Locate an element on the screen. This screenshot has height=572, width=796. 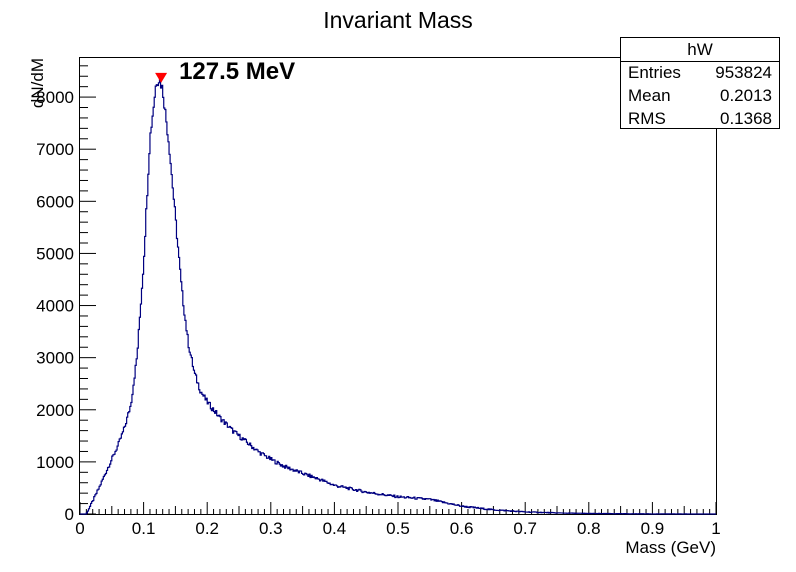
peak-label: 127.5 MeV is located at coordinates (237, 71).